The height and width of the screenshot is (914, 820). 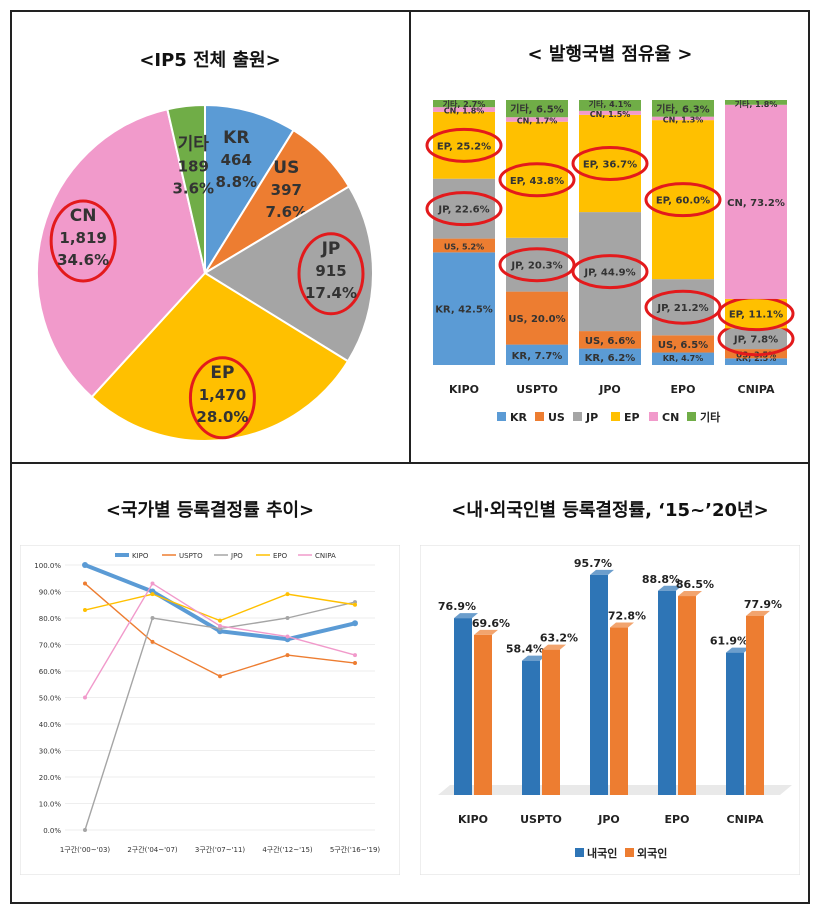 What do you see at coordinates (464, 389) in the screenshot?
I see `share-category-KIPO: KIPO` at bounding box center [464, 389].